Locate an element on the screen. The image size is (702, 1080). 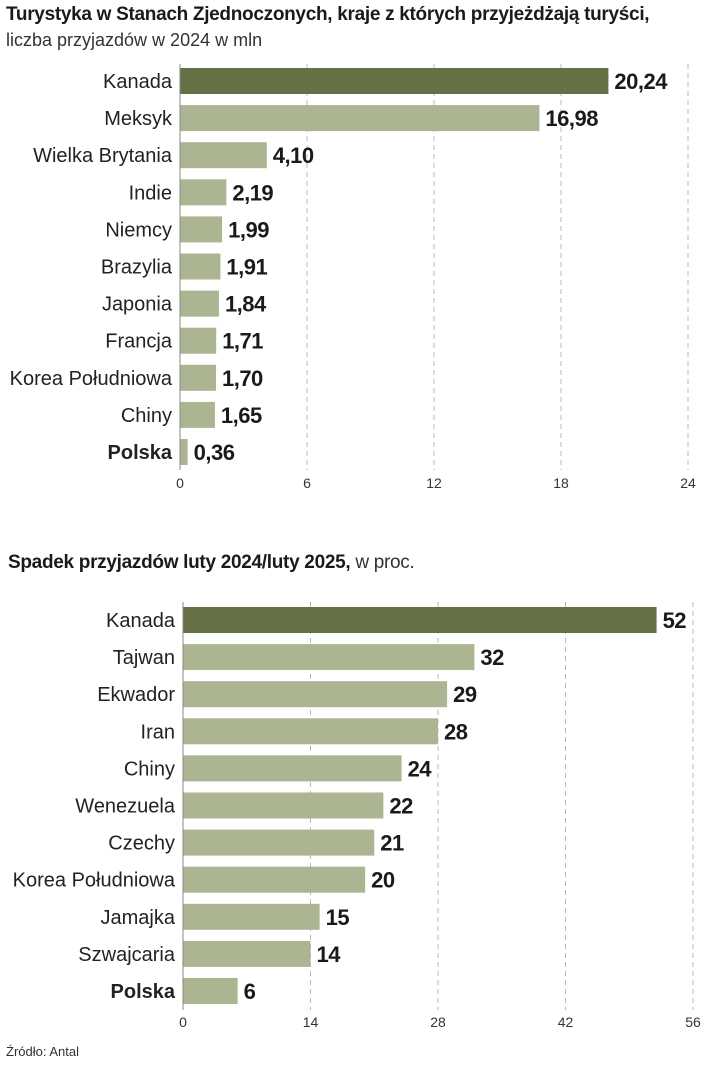
chart1-subtitle: liczba przyjazdów w 2024 w mln is located at coordinates (134, 40).